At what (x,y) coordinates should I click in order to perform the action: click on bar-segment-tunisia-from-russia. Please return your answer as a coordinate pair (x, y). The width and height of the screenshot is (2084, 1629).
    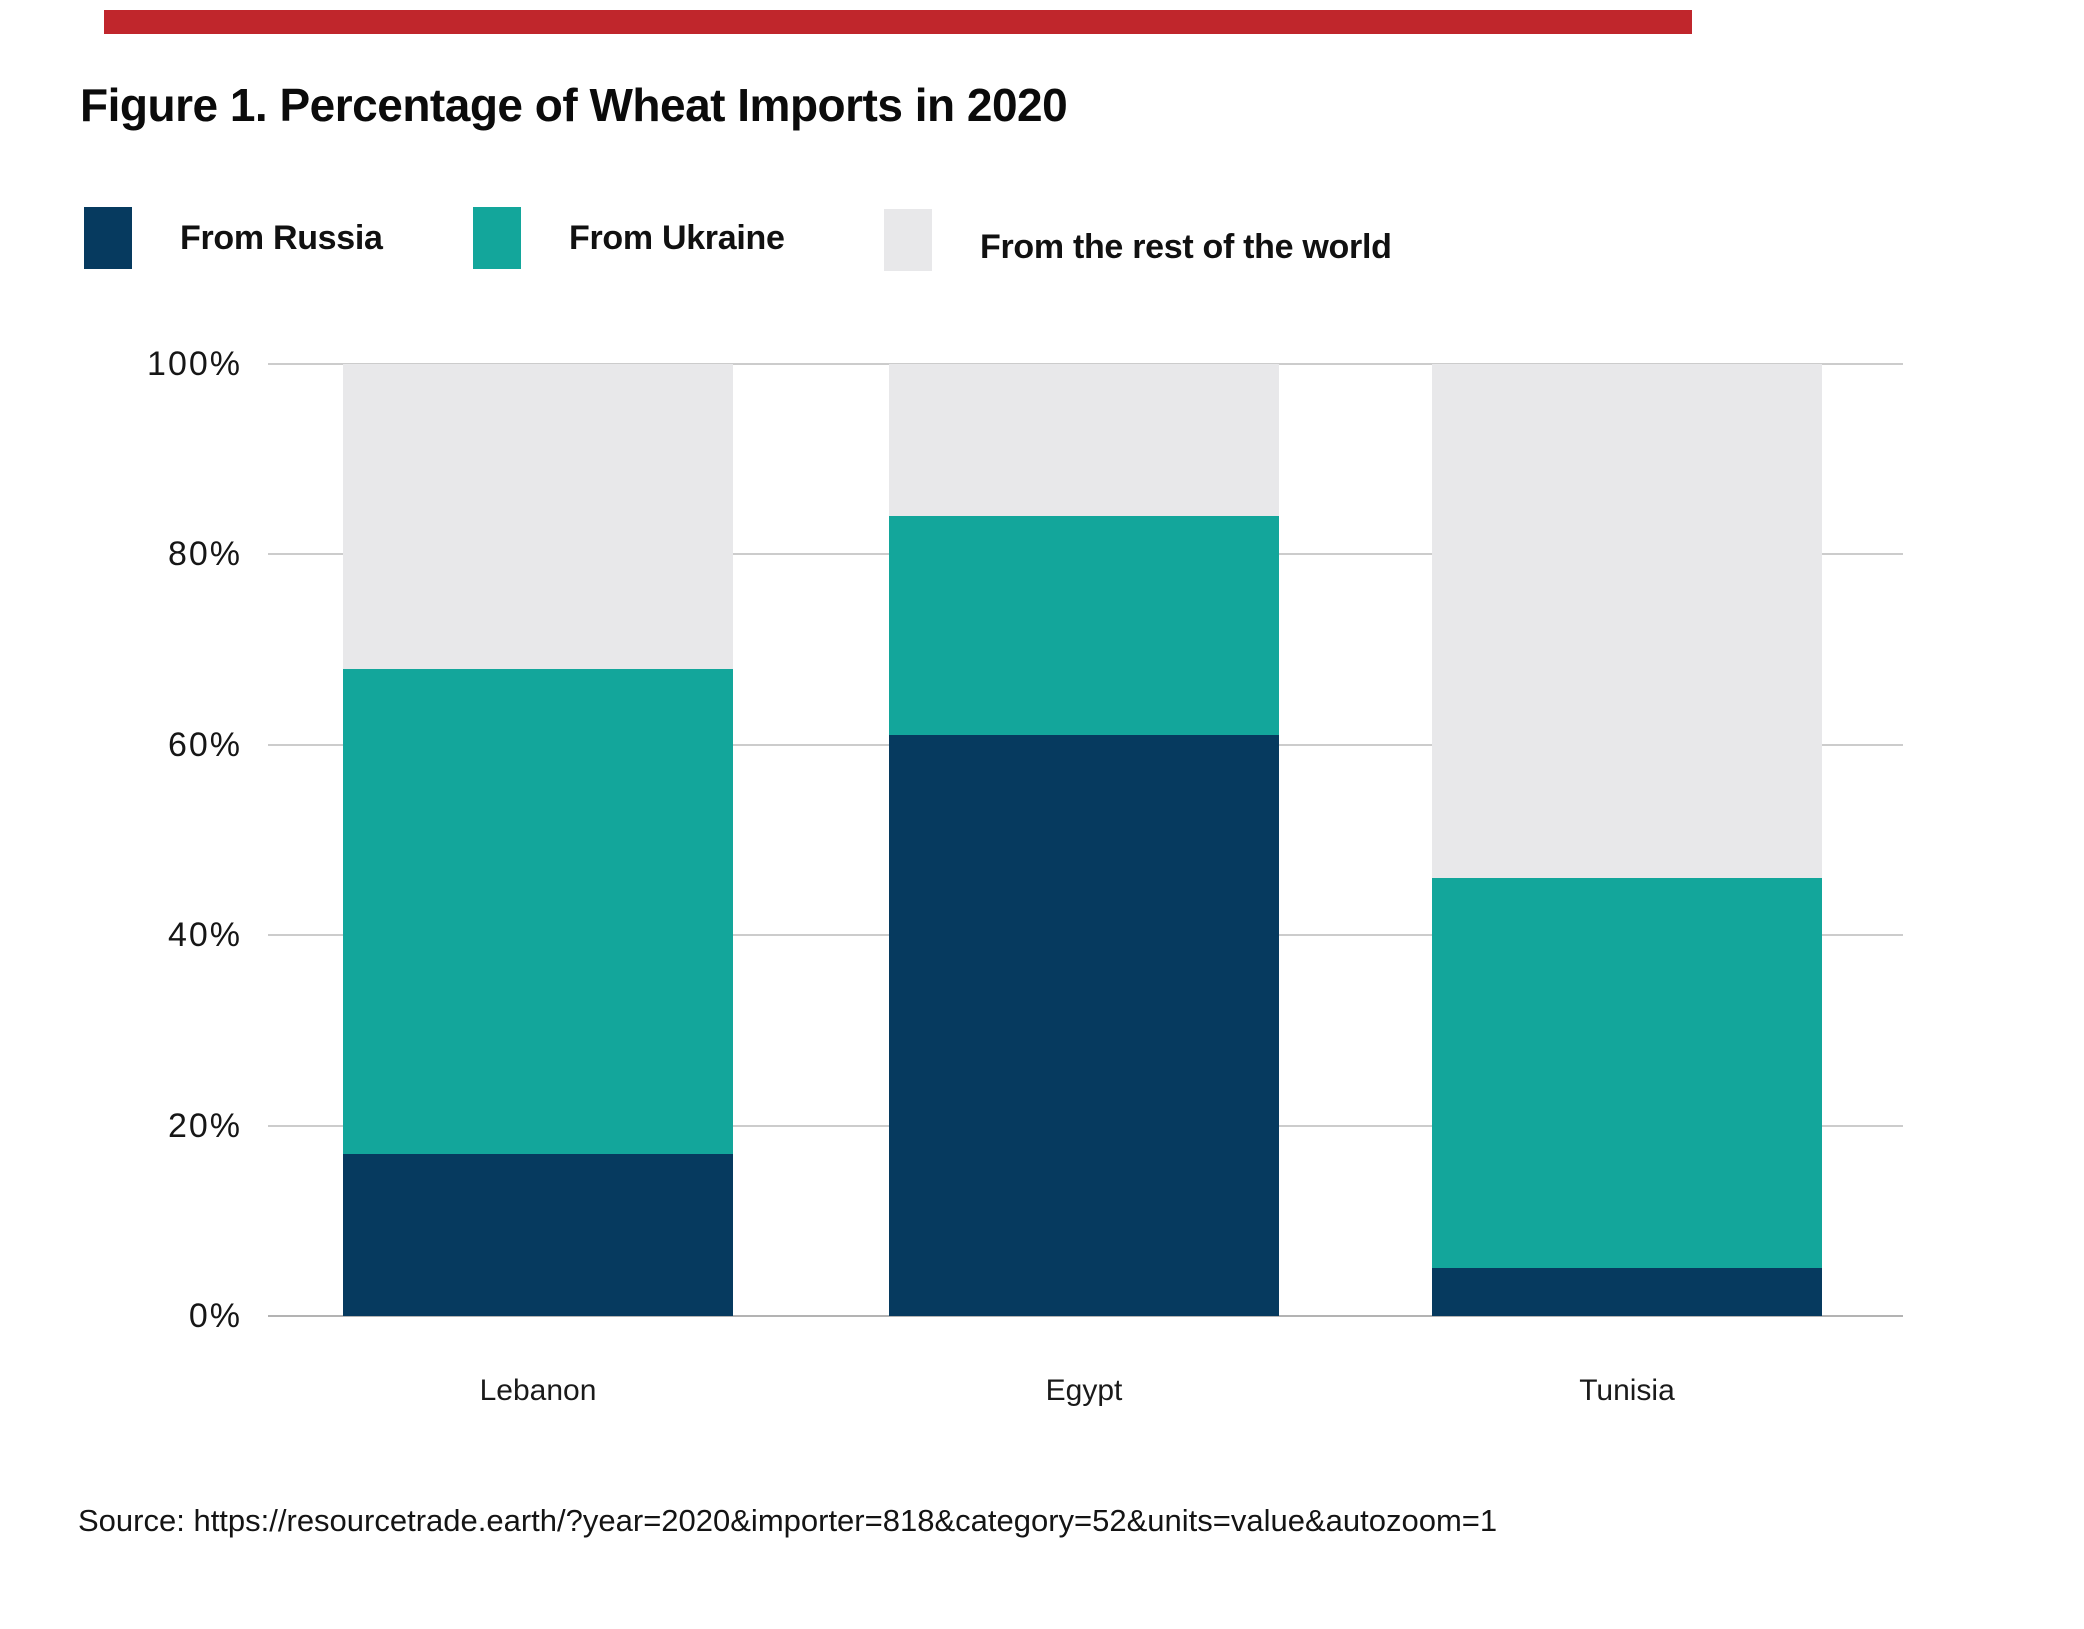
    Looking at the image, I should click on (1627, 1292).